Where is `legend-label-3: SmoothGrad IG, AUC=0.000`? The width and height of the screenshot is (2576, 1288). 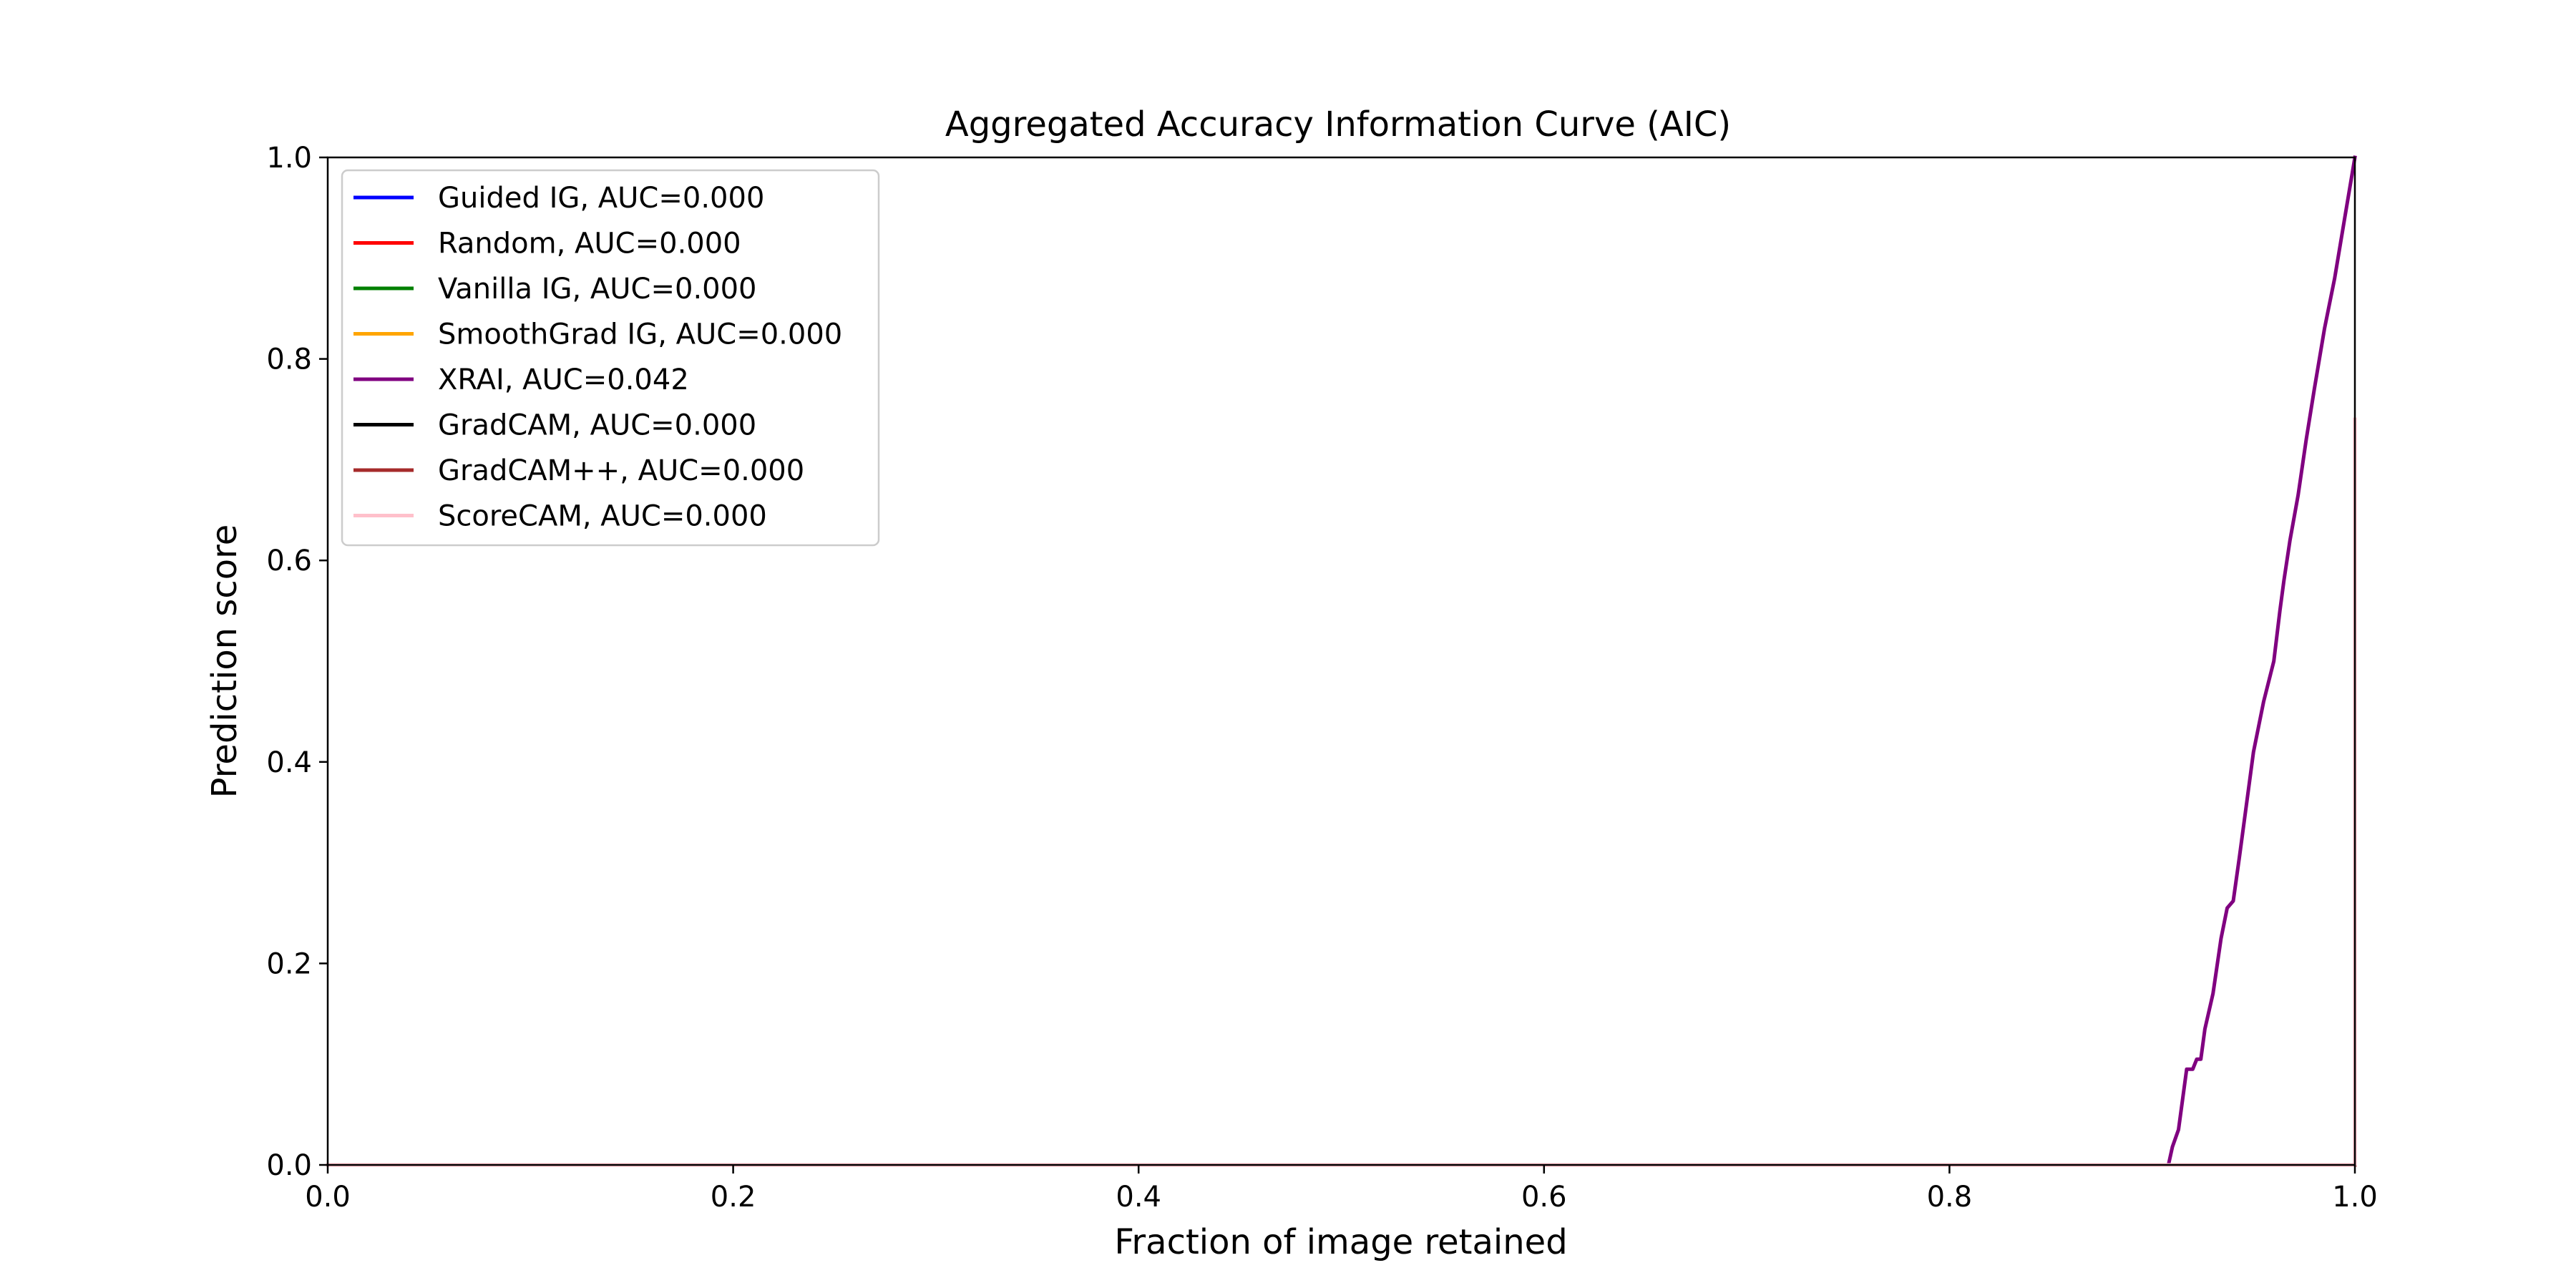 legend-label-3: SmoothGrad IG, AUC=0.000 is located at coordinates (640, 334).